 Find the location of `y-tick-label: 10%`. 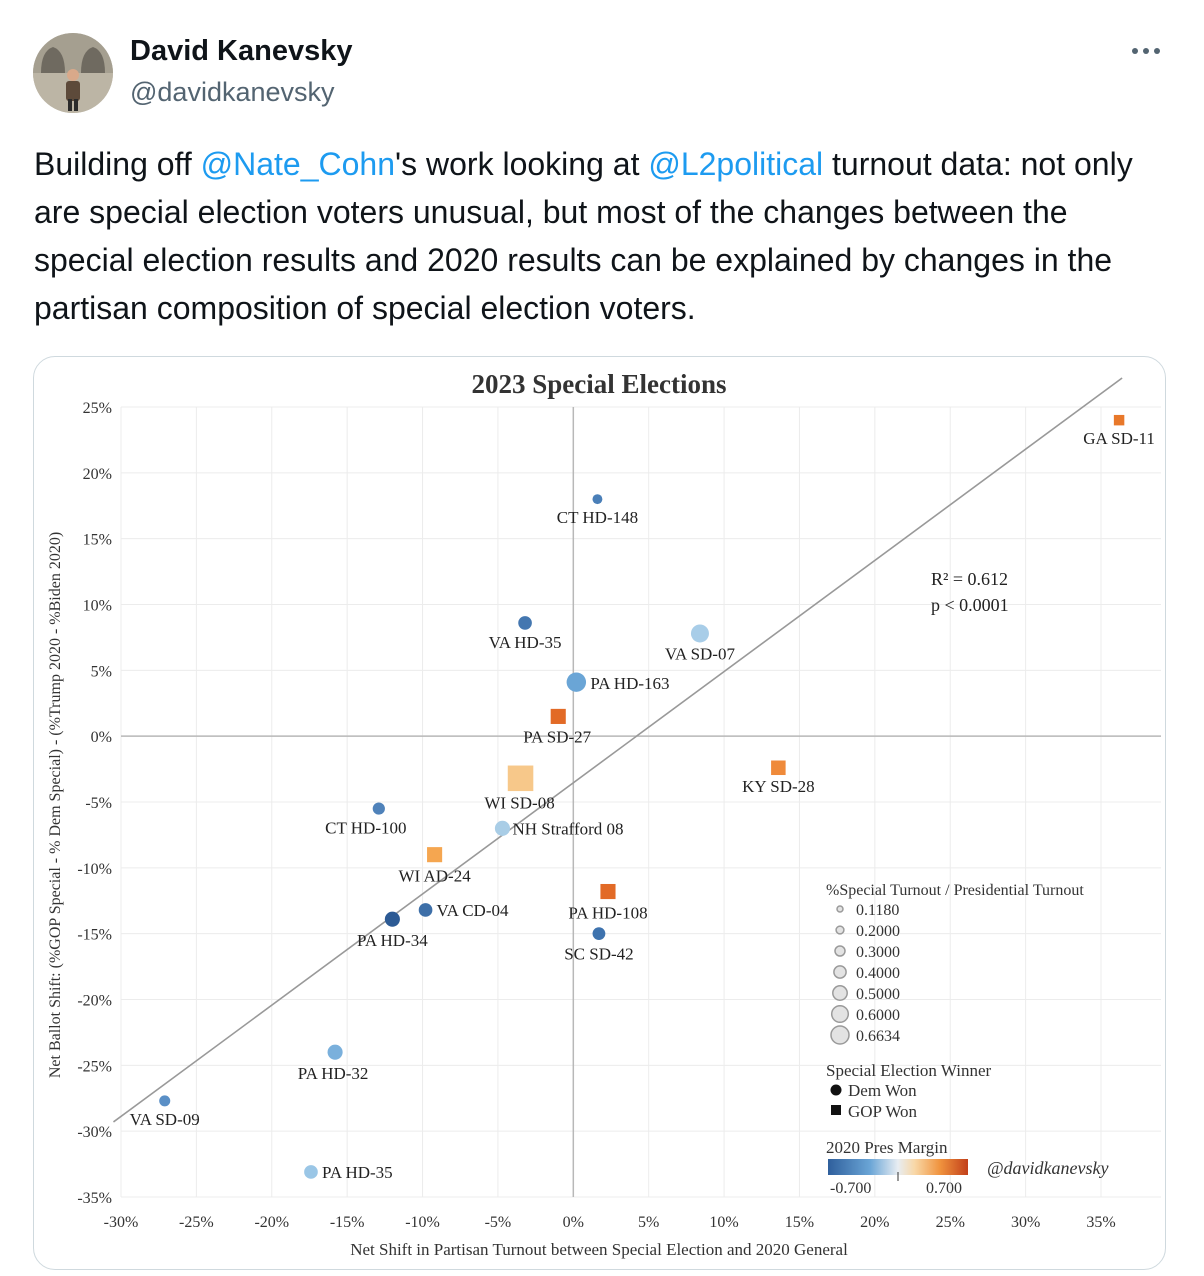

y-tick-label: 10% is located at coordinates (97, 606).